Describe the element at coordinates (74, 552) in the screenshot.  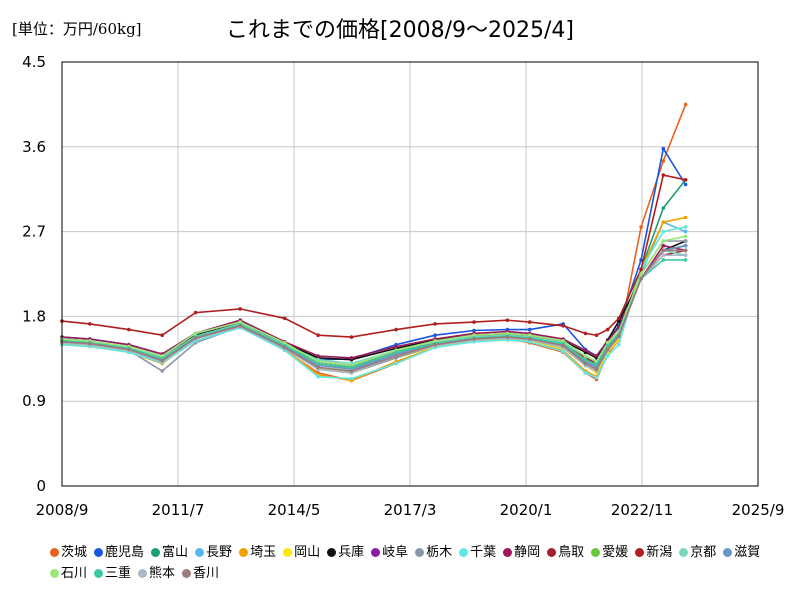
I see `legend-label: 茨城` at that location.